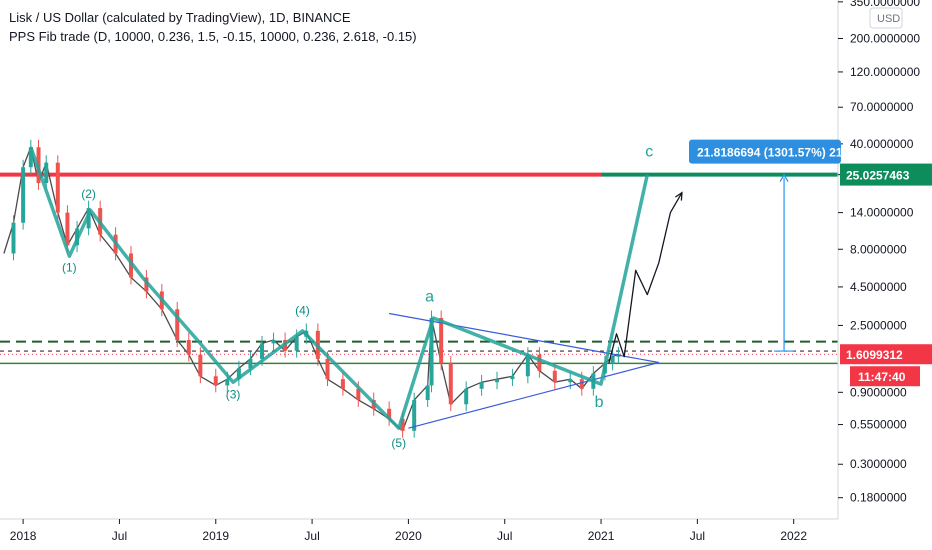  I want to click on countdown-badge, so click(885, 376).